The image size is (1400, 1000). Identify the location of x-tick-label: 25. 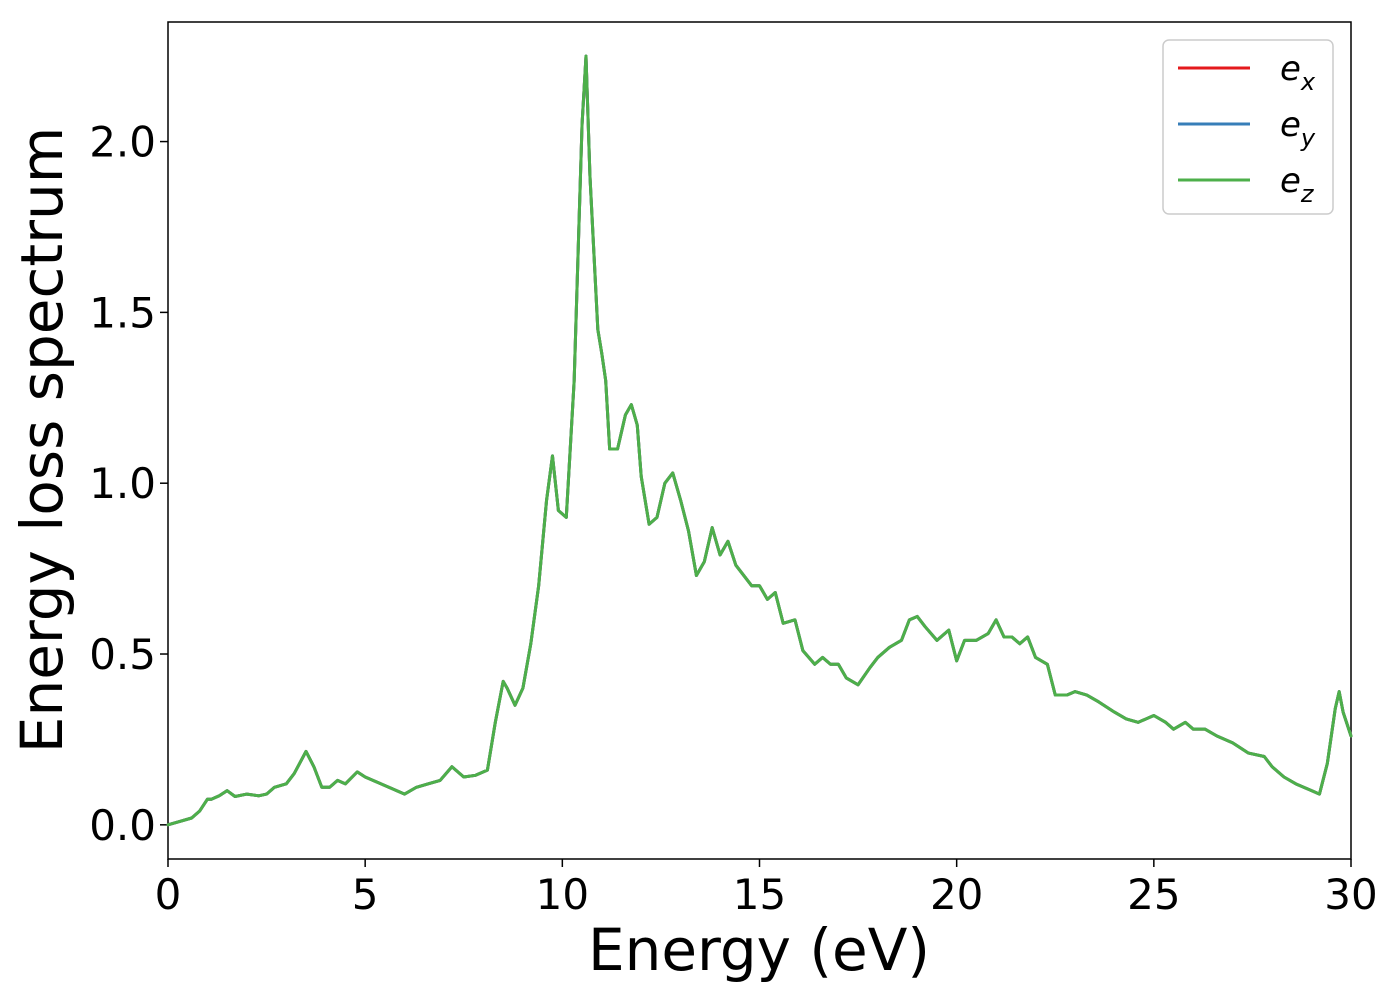
(1153, 894).